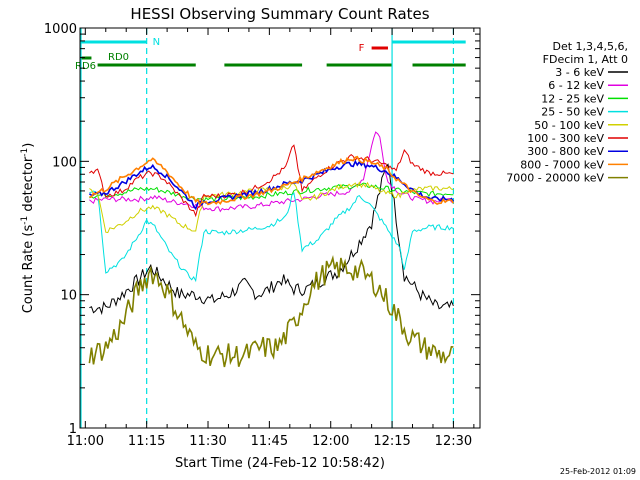  I want to click on y-label-part2: detector, so click(28, 186).